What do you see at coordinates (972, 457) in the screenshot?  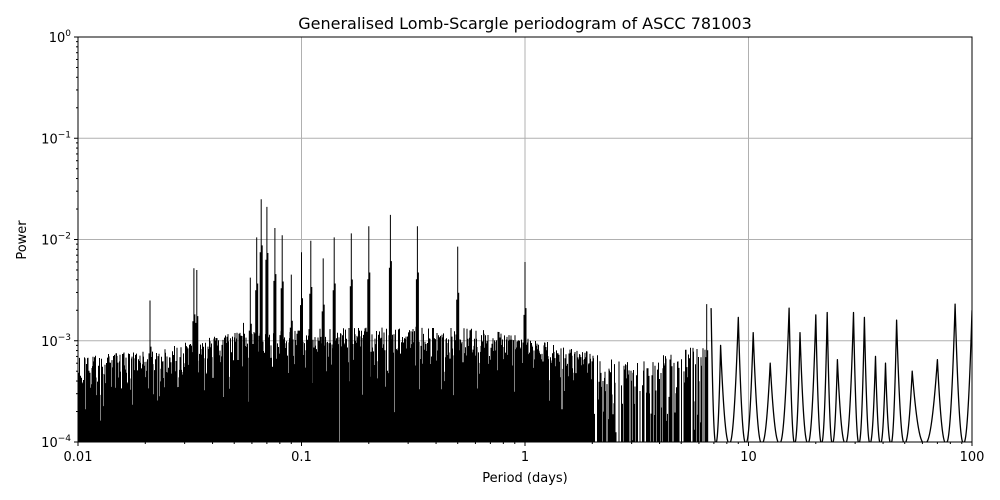 I see `x-tick-label: 100` at bounding box center [972, 457].